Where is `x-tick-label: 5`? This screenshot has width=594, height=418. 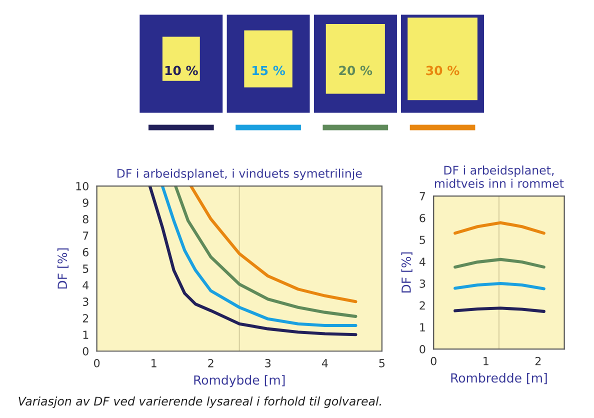 x-tick-label: 5 is located at coordinates (382, 363).